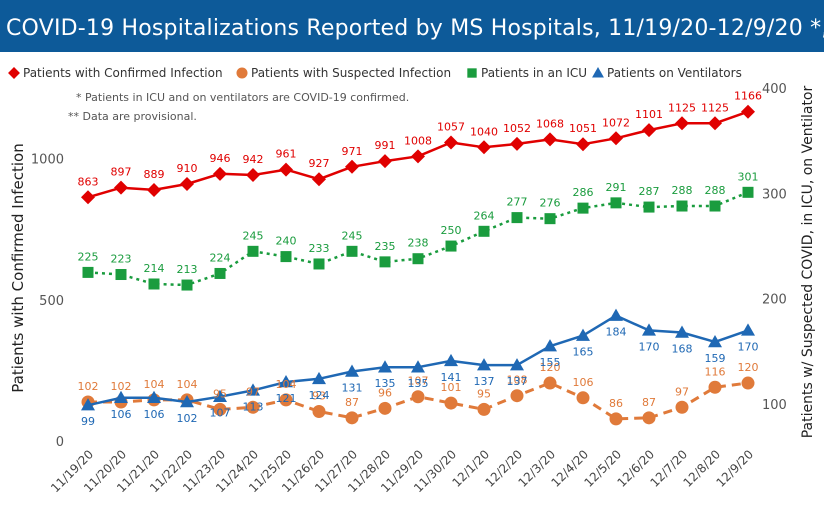  What do you see at coordinates (517, 202) in the screenshot?
I see `data-label-icu: 277` at bounding box center [517, 202].